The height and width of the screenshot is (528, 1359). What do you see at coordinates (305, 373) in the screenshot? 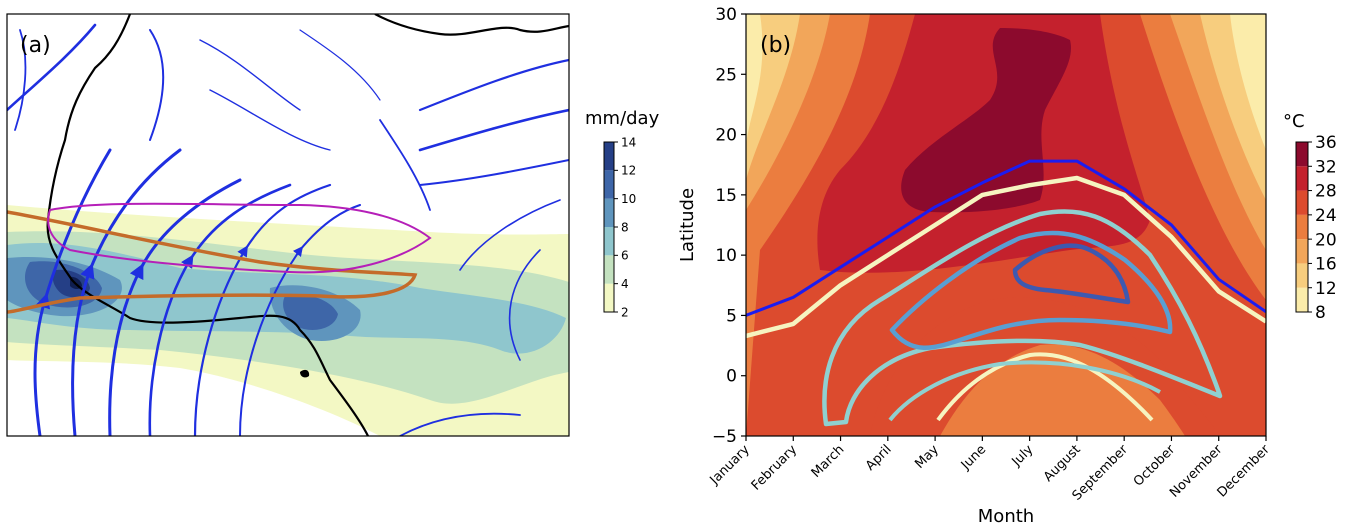
I see `coastline-island` at bounding box center [305, 373].